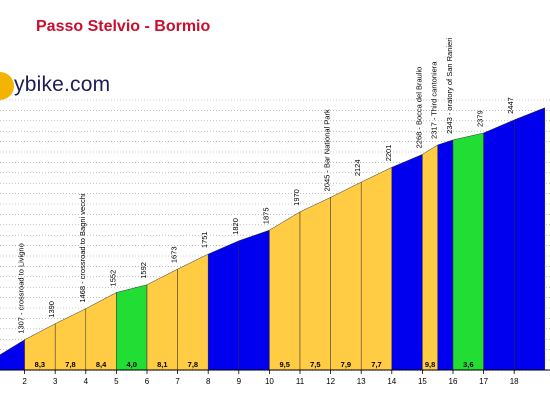 The height and width of the screenshot is (400, 550). What do you see at coordinates (147, 381) in the screenshot?
I see `x-tick-label: 6` at bounding box center [147, 381].